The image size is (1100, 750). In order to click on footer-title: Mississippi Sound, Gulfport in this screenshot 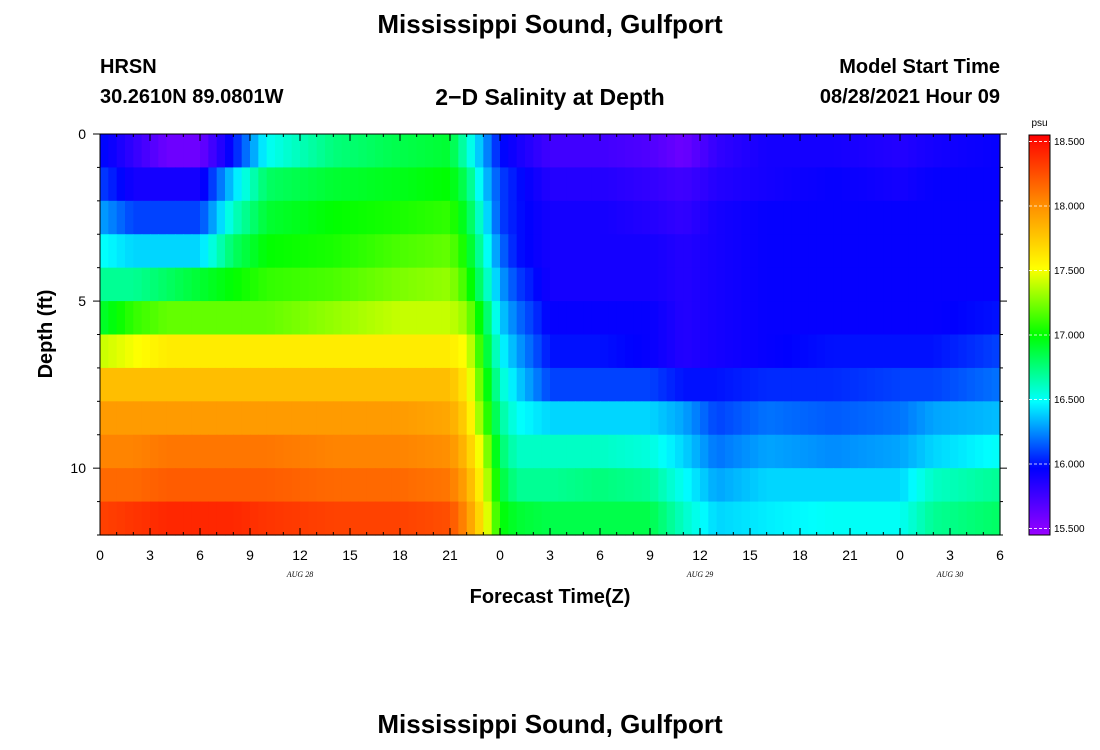, I will do `click(550, 724)`.